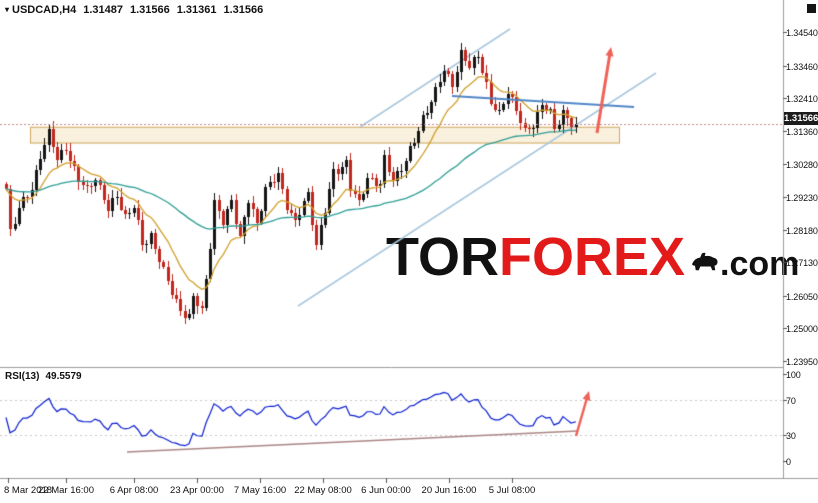 The image size is (818, 503). What do you see at coordinates (802, 263) in the screenshot?
I see `price-axis-label: 1.27130` at bounding box center [802, 263].